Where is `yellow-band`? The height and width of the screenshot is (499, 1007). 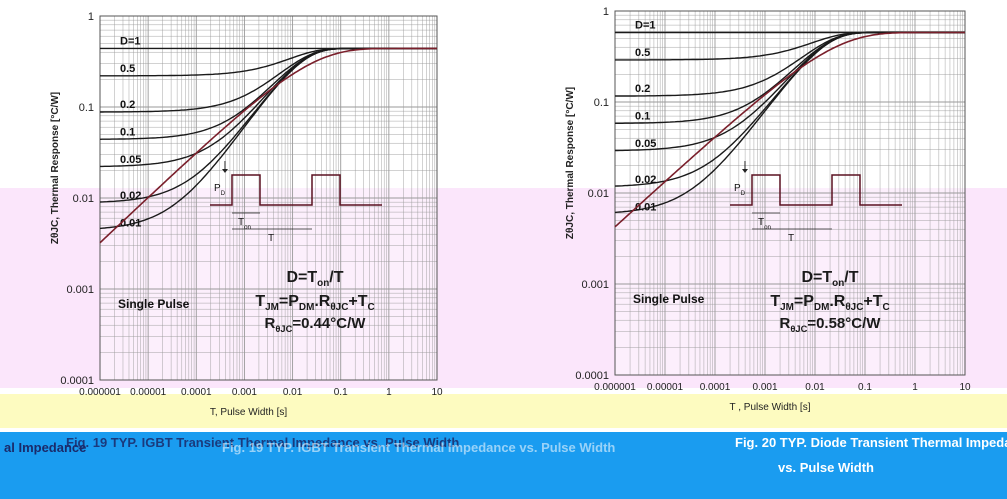
yellow-band is located at coordinates (503, 411).